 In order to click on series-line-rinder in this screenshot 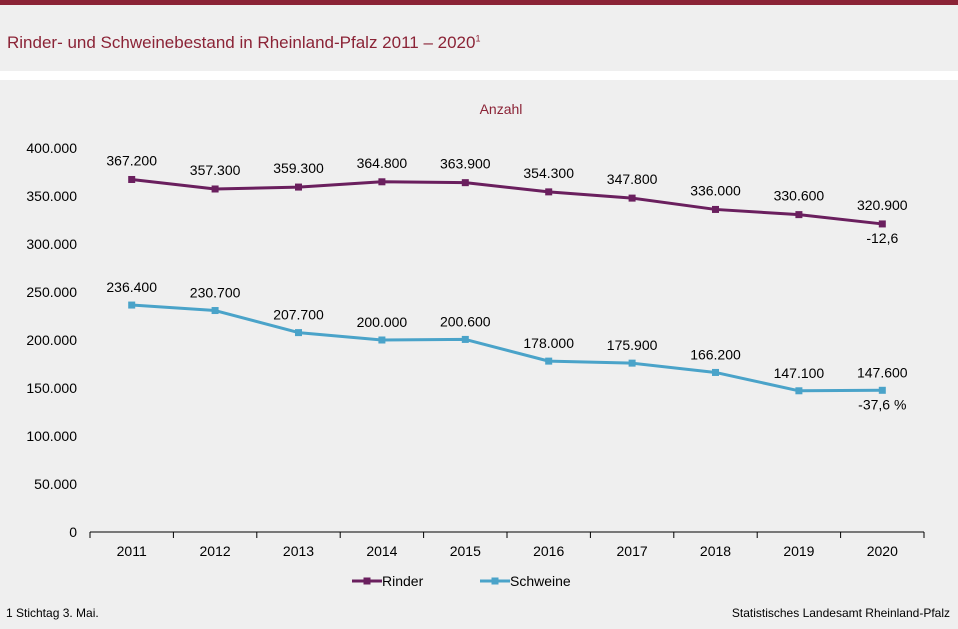, I will do `click(507, 201)`.